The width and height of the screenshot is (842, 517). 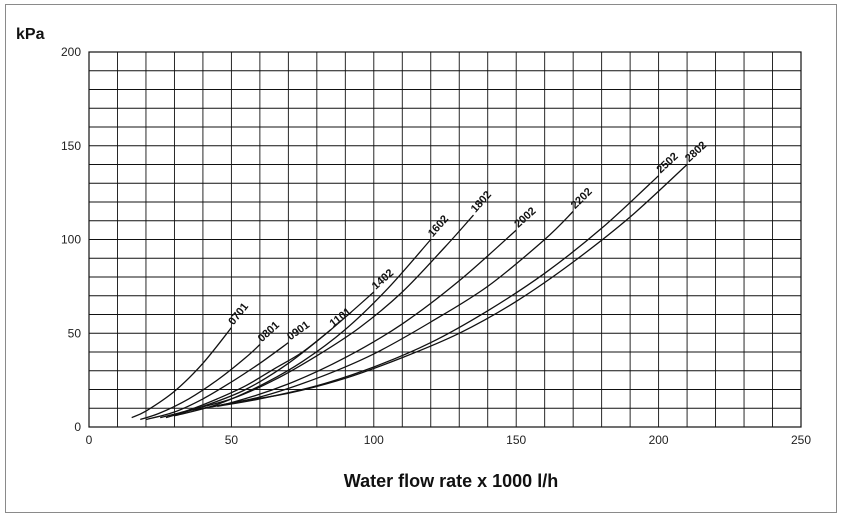 What do you see at coordinates (516, 440) in the screenshot?
I see `x-tick-label: 150` at bounding box center [516, 440].